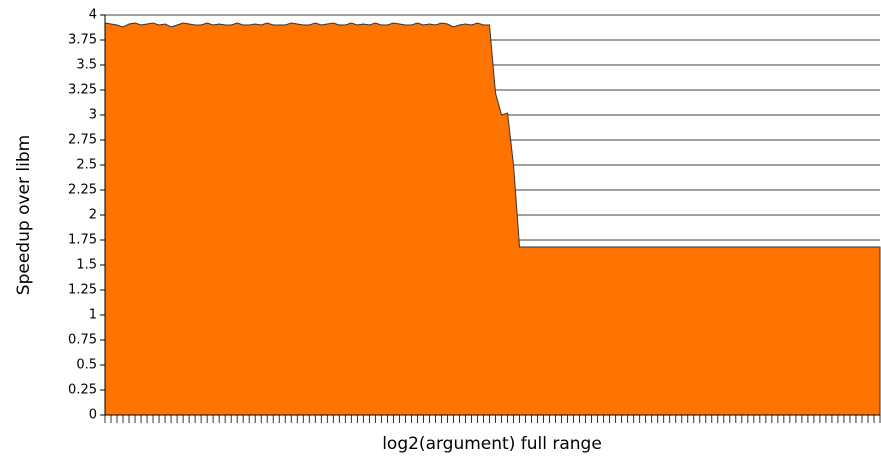 Image resolution: width=881 pixels, height=463 pixels. Describe the element at coordinates (492, 444) in the screenshot. I see `x-axis-title: log2(argument) full range` at that location.